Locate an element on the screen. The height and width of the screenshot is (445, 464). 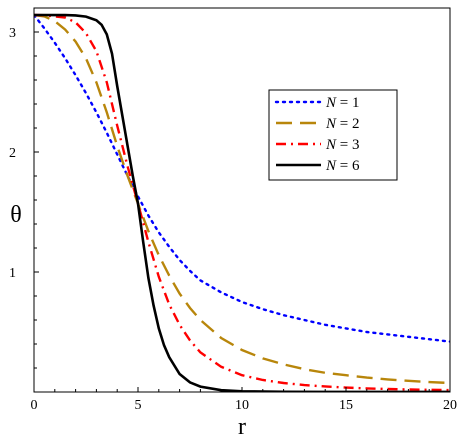
x-tick-label: 5 is located at coordinates (138, 405).